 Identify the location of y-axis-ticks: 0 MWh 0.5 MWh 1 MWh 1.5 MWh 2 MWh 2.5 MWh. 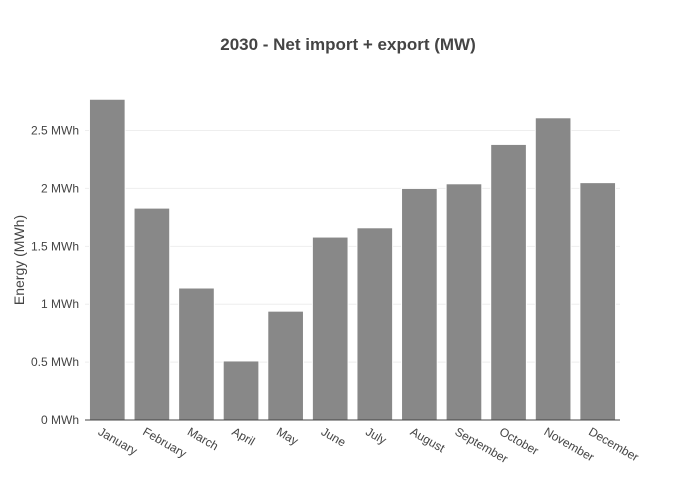
(55, 275).